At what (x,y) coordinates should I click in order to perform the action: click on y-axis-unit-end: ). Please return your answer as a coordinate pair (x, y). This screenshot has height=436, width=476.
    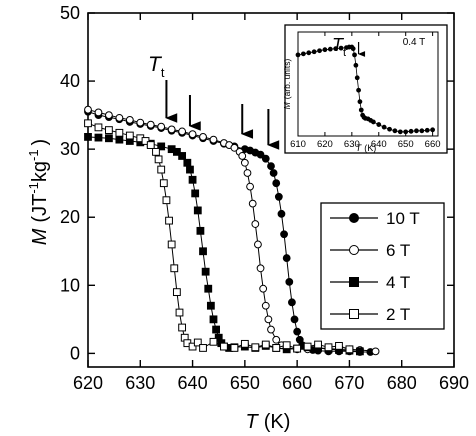
    Looking at the image, I should click on (40, 142).